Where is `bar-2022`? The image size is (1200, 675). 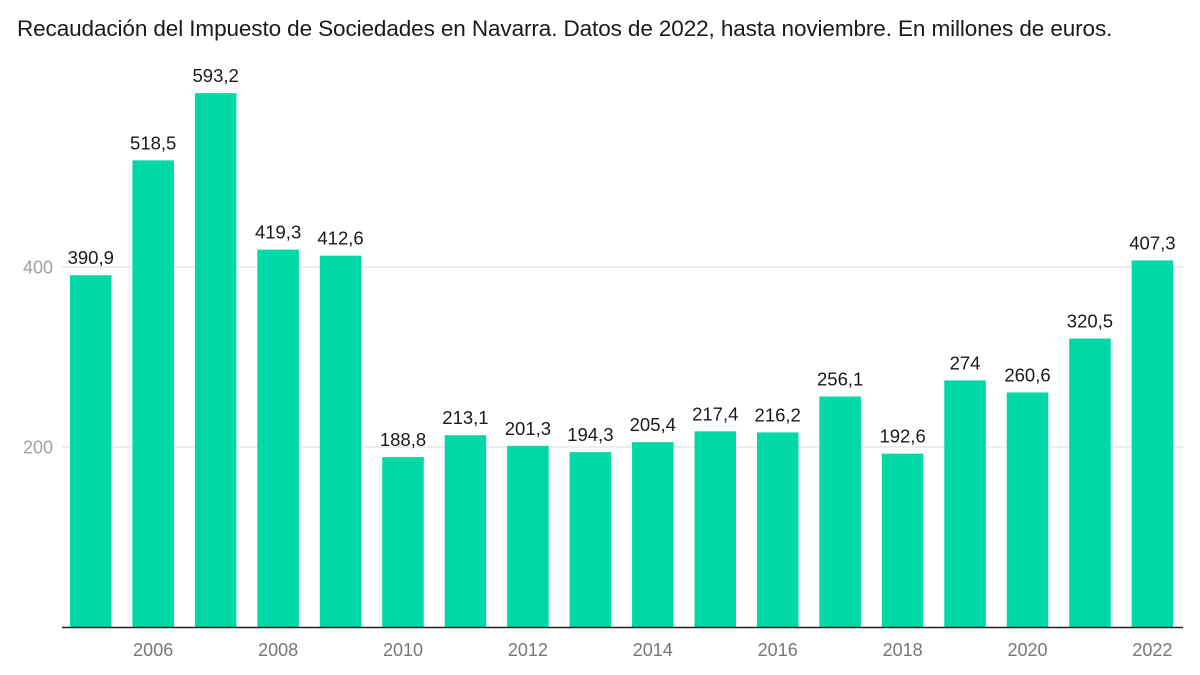
bar-2022 is located at coordinates (1152, 443).